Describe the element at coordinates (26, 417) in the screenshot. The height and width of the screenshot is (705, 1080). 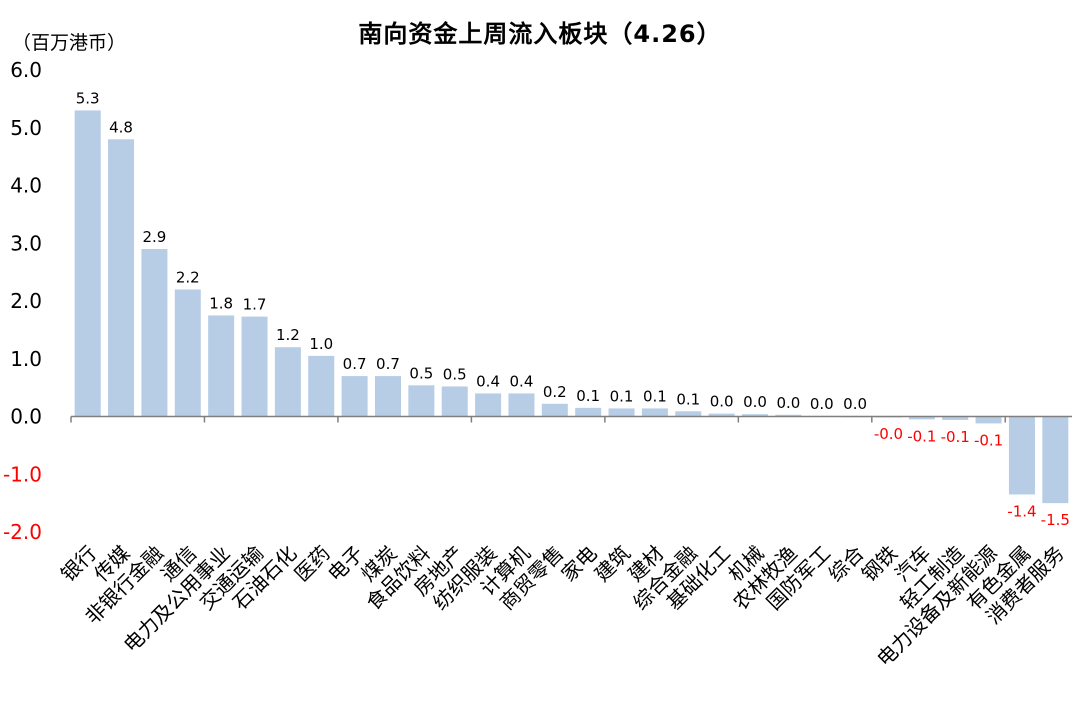
I see `y-tick-label: 0.0` at that location.